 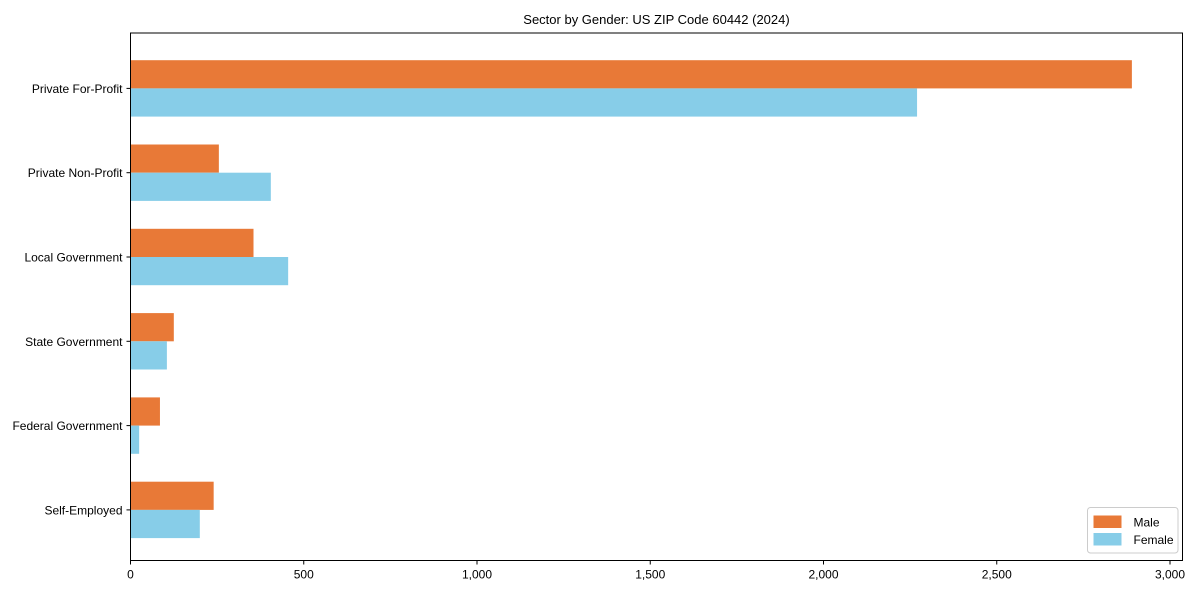 What do you see at coordinates (135, 439) in the screenshot?
I see `bar-female-federal-government` at bounding box center [135, 439].